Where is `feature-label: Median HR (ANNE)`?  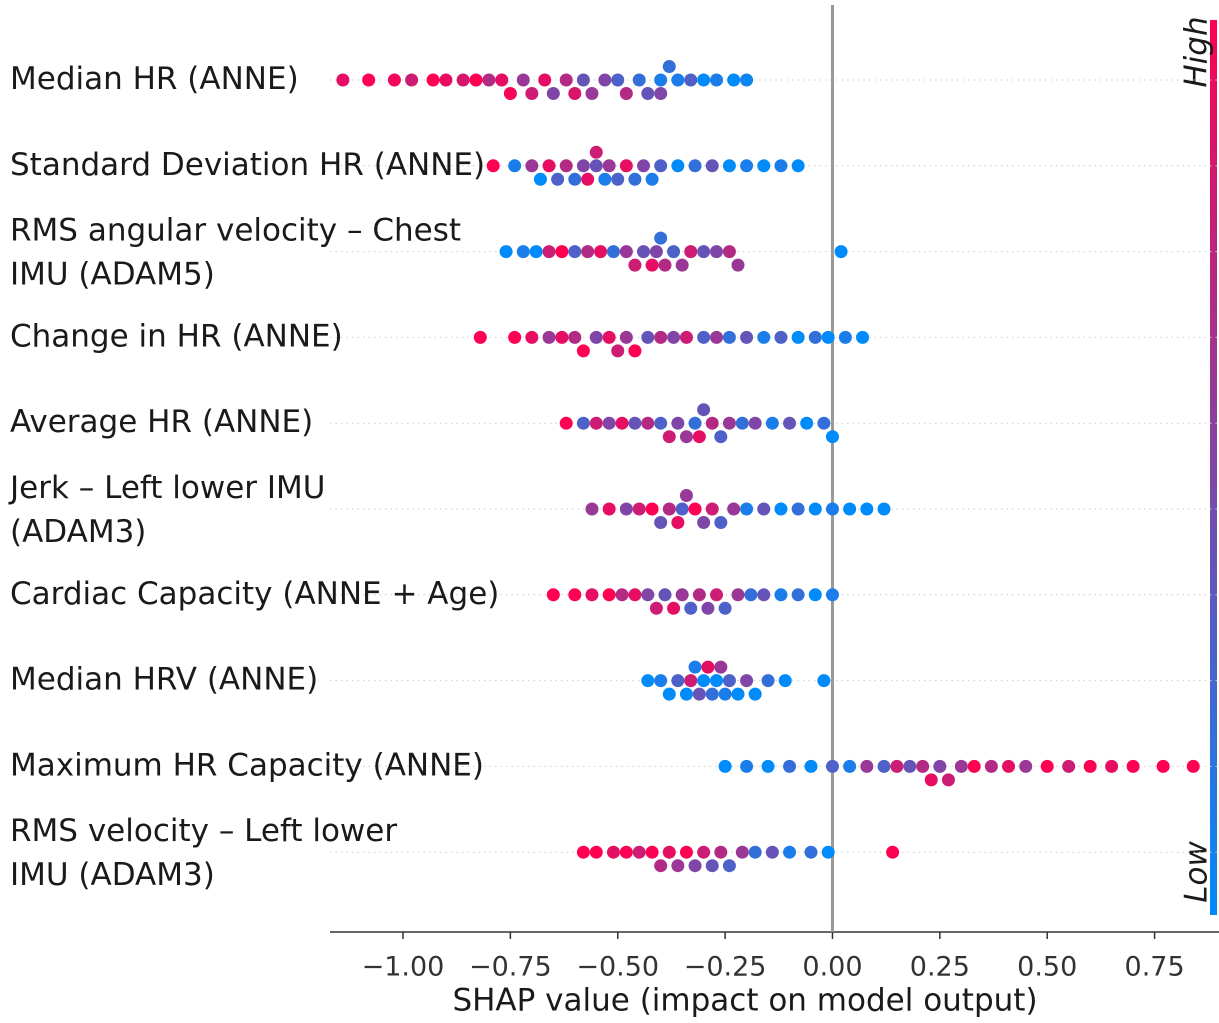
feature-label: Median HR (ANNE) is located at coordinates (154, 79).